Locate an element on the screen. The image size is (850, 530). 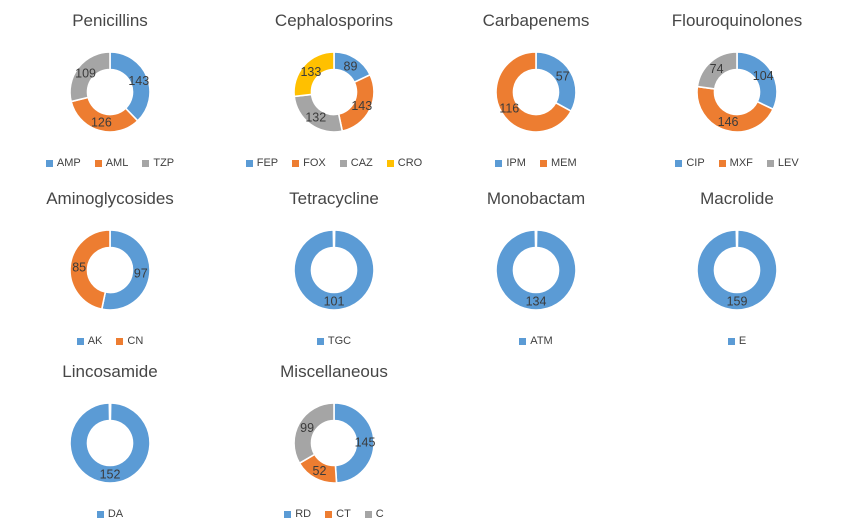
slice-value-label: 146 is located at coordinates (728, 122).